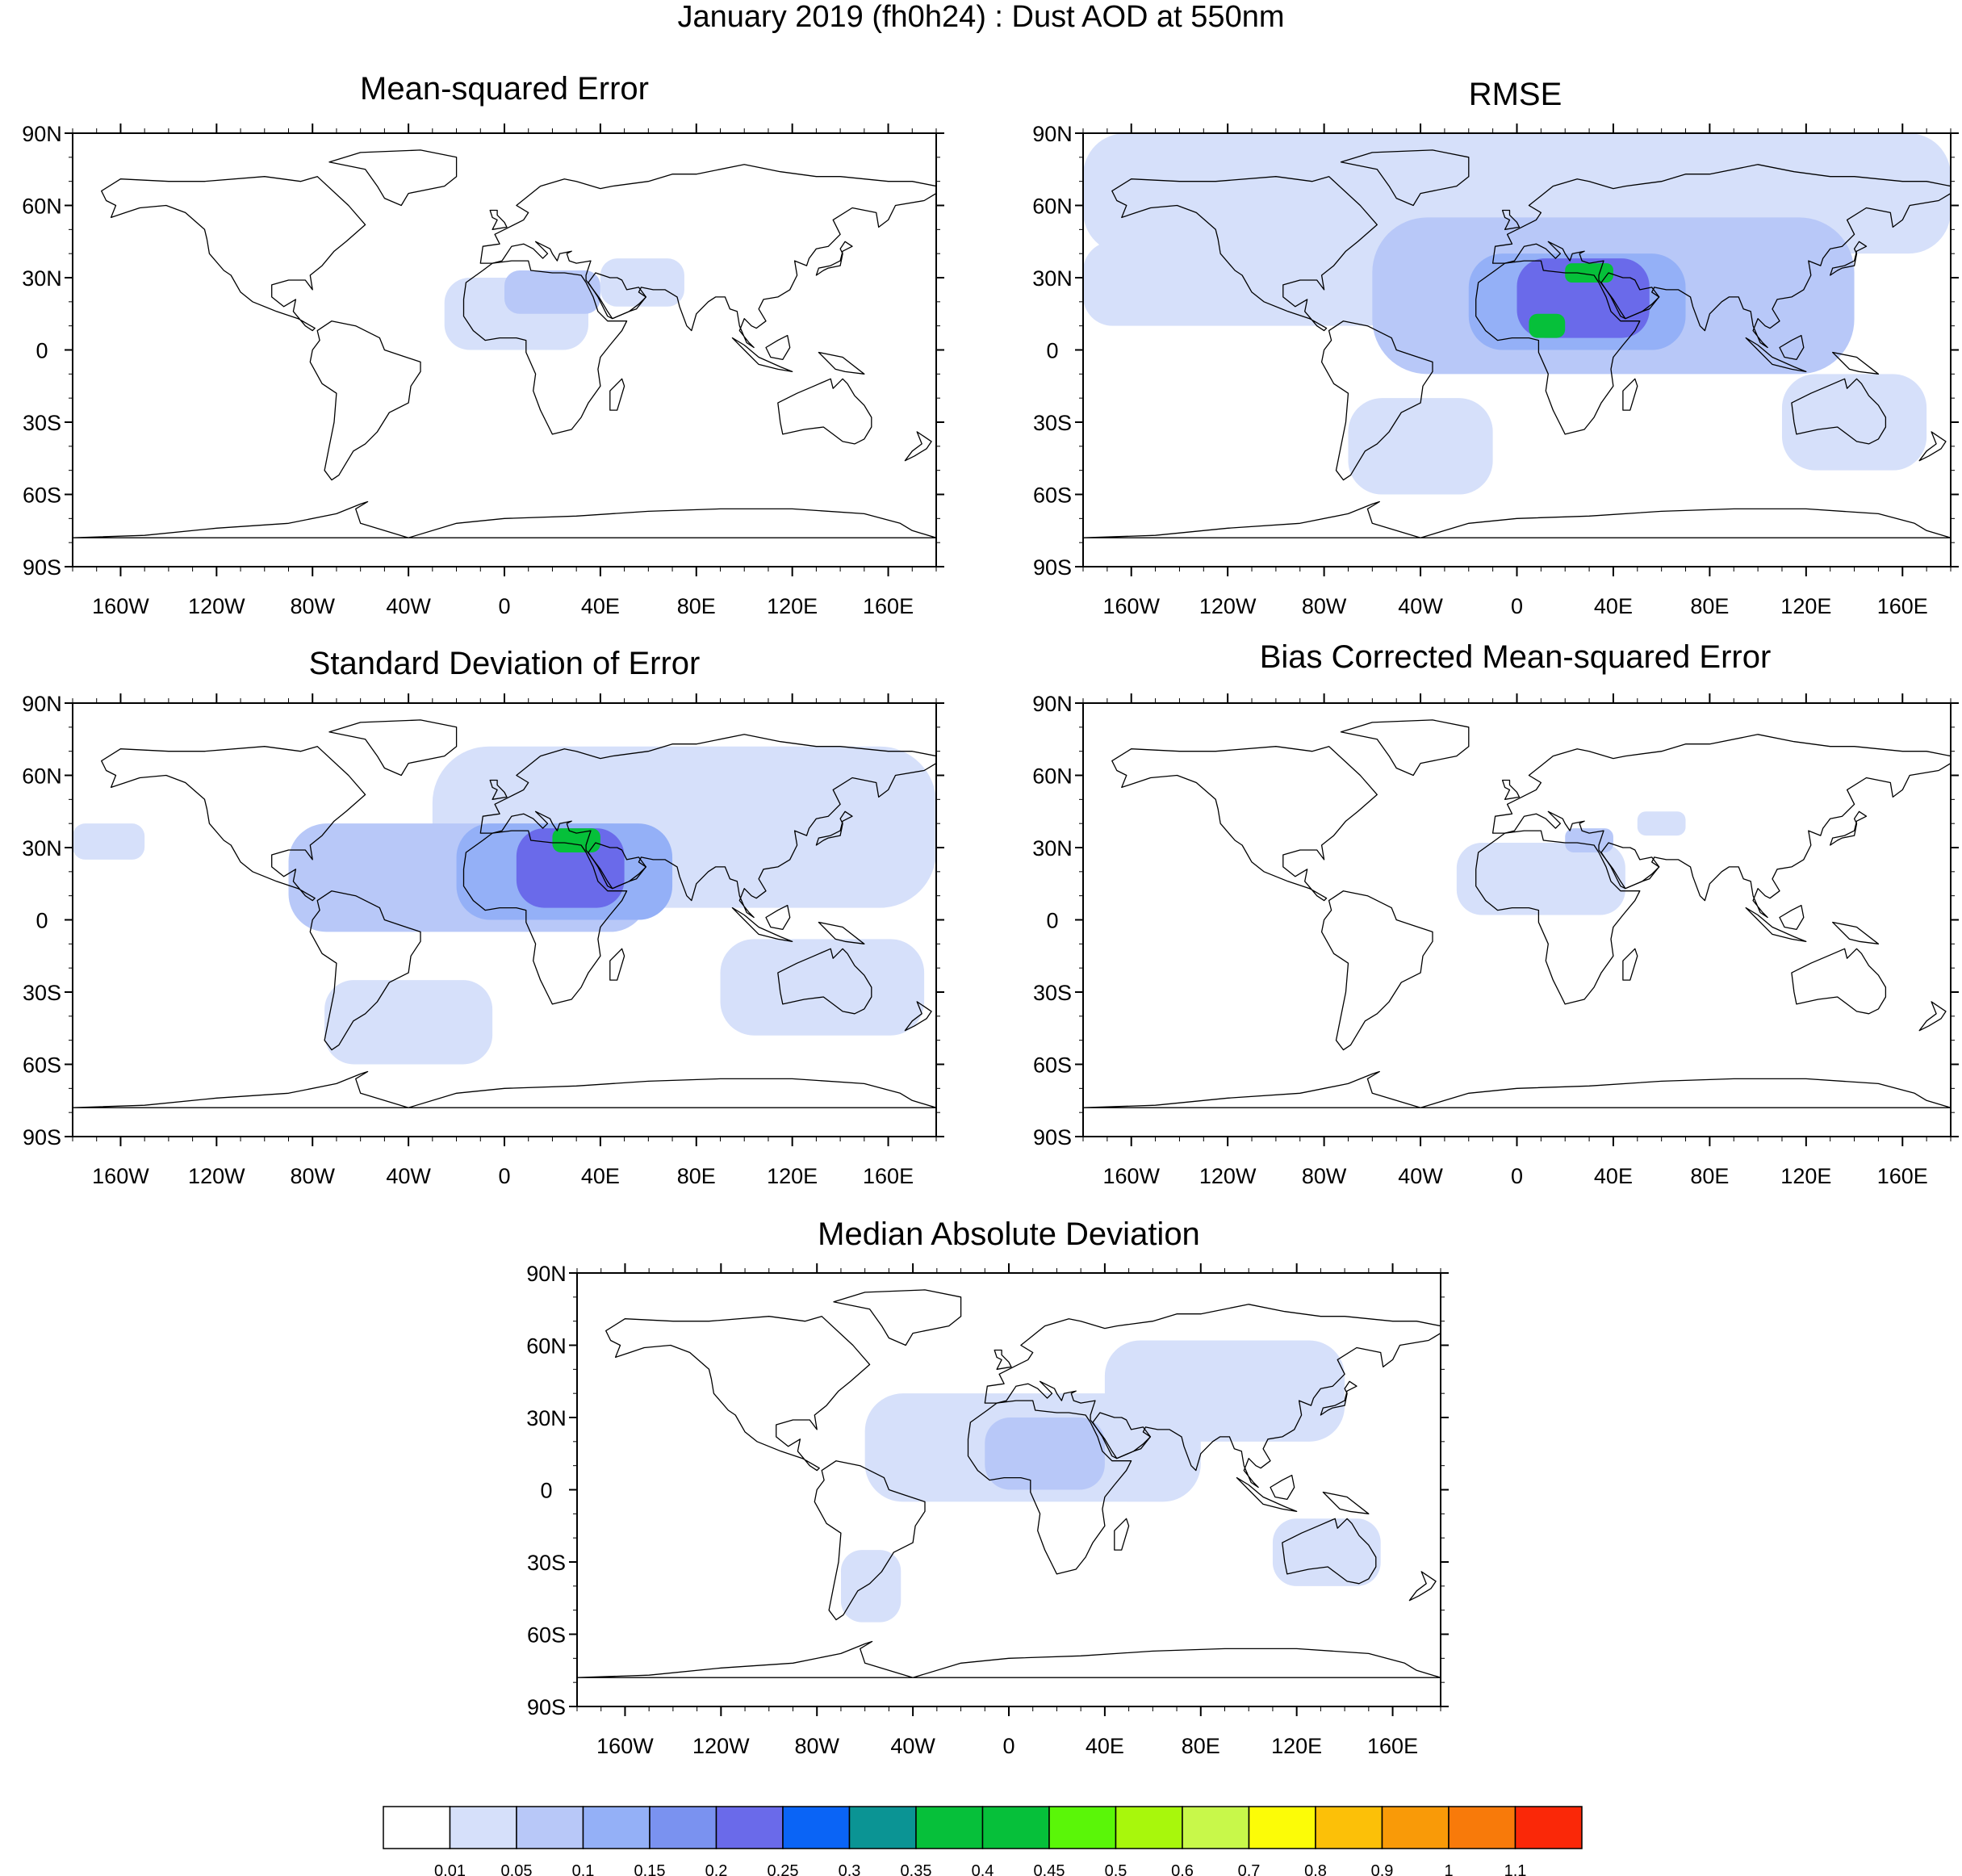 This screenshot has width=1962, height=1876. I want to click on lon-tick-label: 120E, so click(792, 606).